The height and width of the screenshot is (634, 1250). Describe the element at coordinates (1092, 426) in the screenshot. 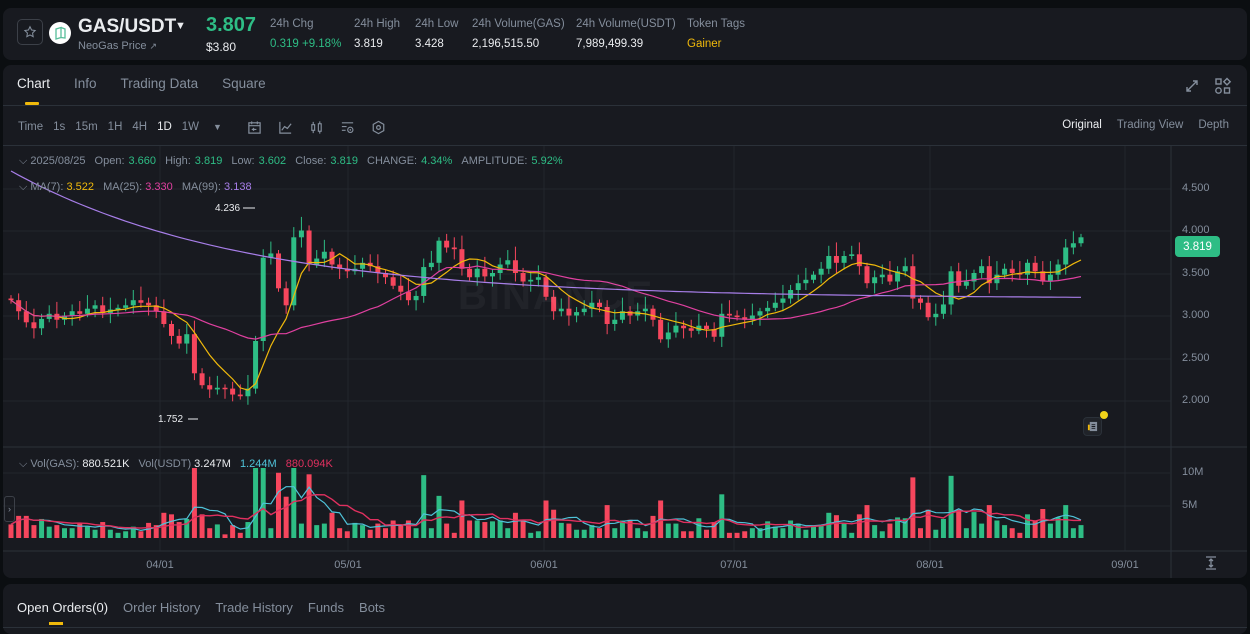

I see `news-icon` at that location.